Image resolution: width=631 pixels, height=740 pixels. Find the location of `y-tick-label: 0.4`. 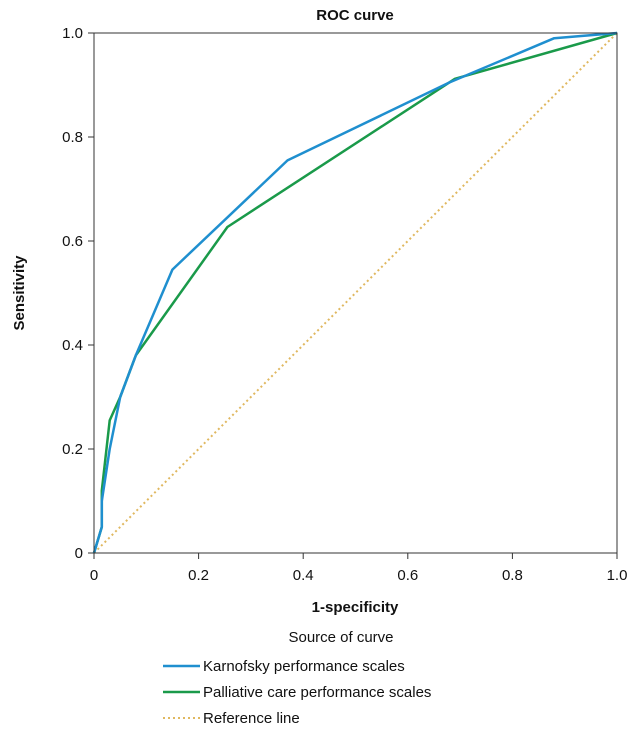

y-tick-label: 0.4 is located at coordinates (72, 345).